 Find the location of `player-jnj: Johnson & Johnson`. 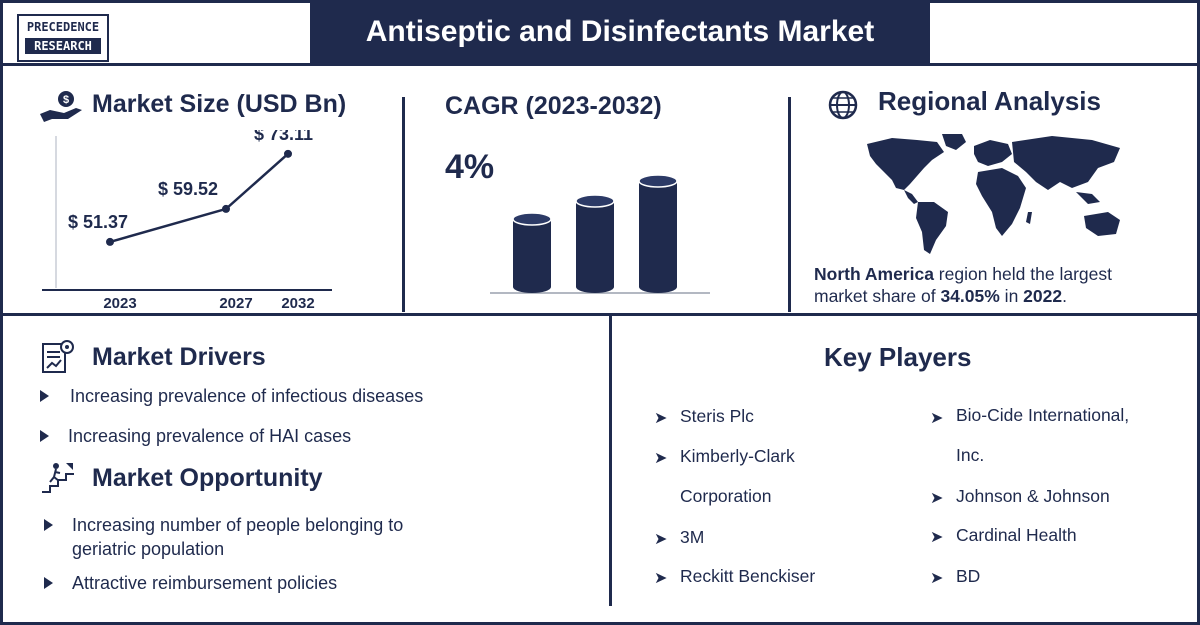

player-jnj: Johnson & Johnson is located at coordinates (1033, 496).